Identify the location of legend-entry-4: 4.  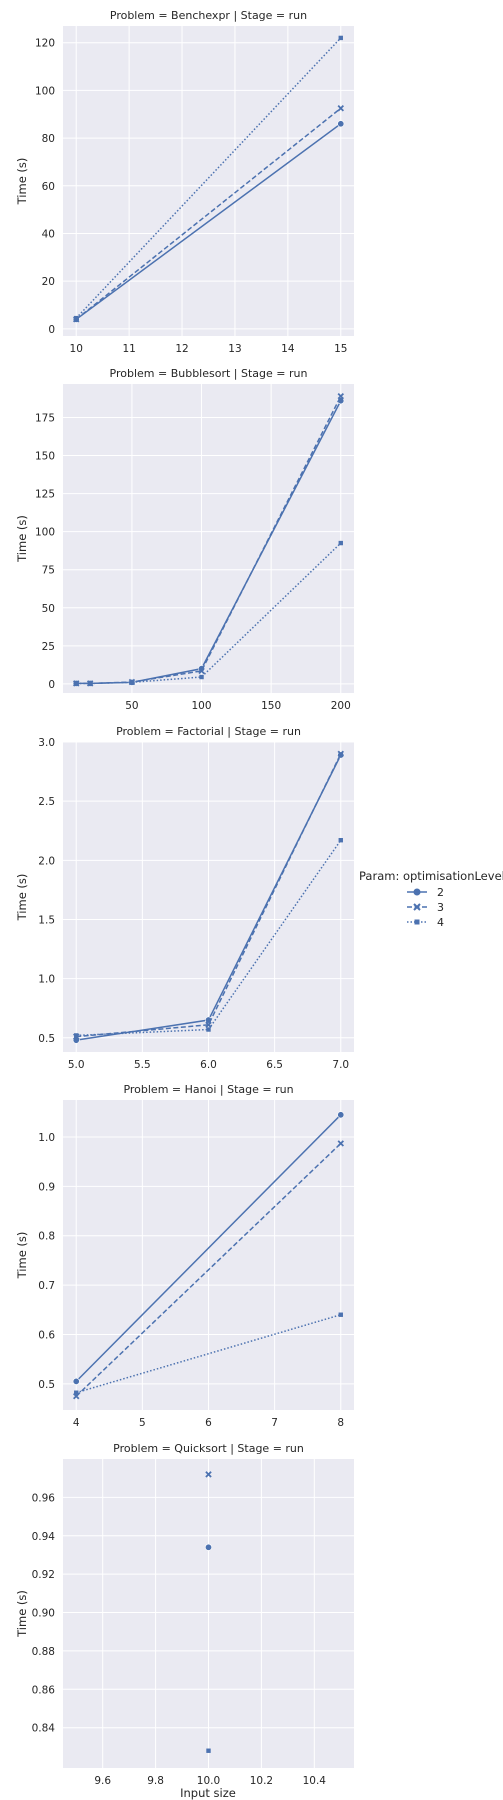
(425, 922).